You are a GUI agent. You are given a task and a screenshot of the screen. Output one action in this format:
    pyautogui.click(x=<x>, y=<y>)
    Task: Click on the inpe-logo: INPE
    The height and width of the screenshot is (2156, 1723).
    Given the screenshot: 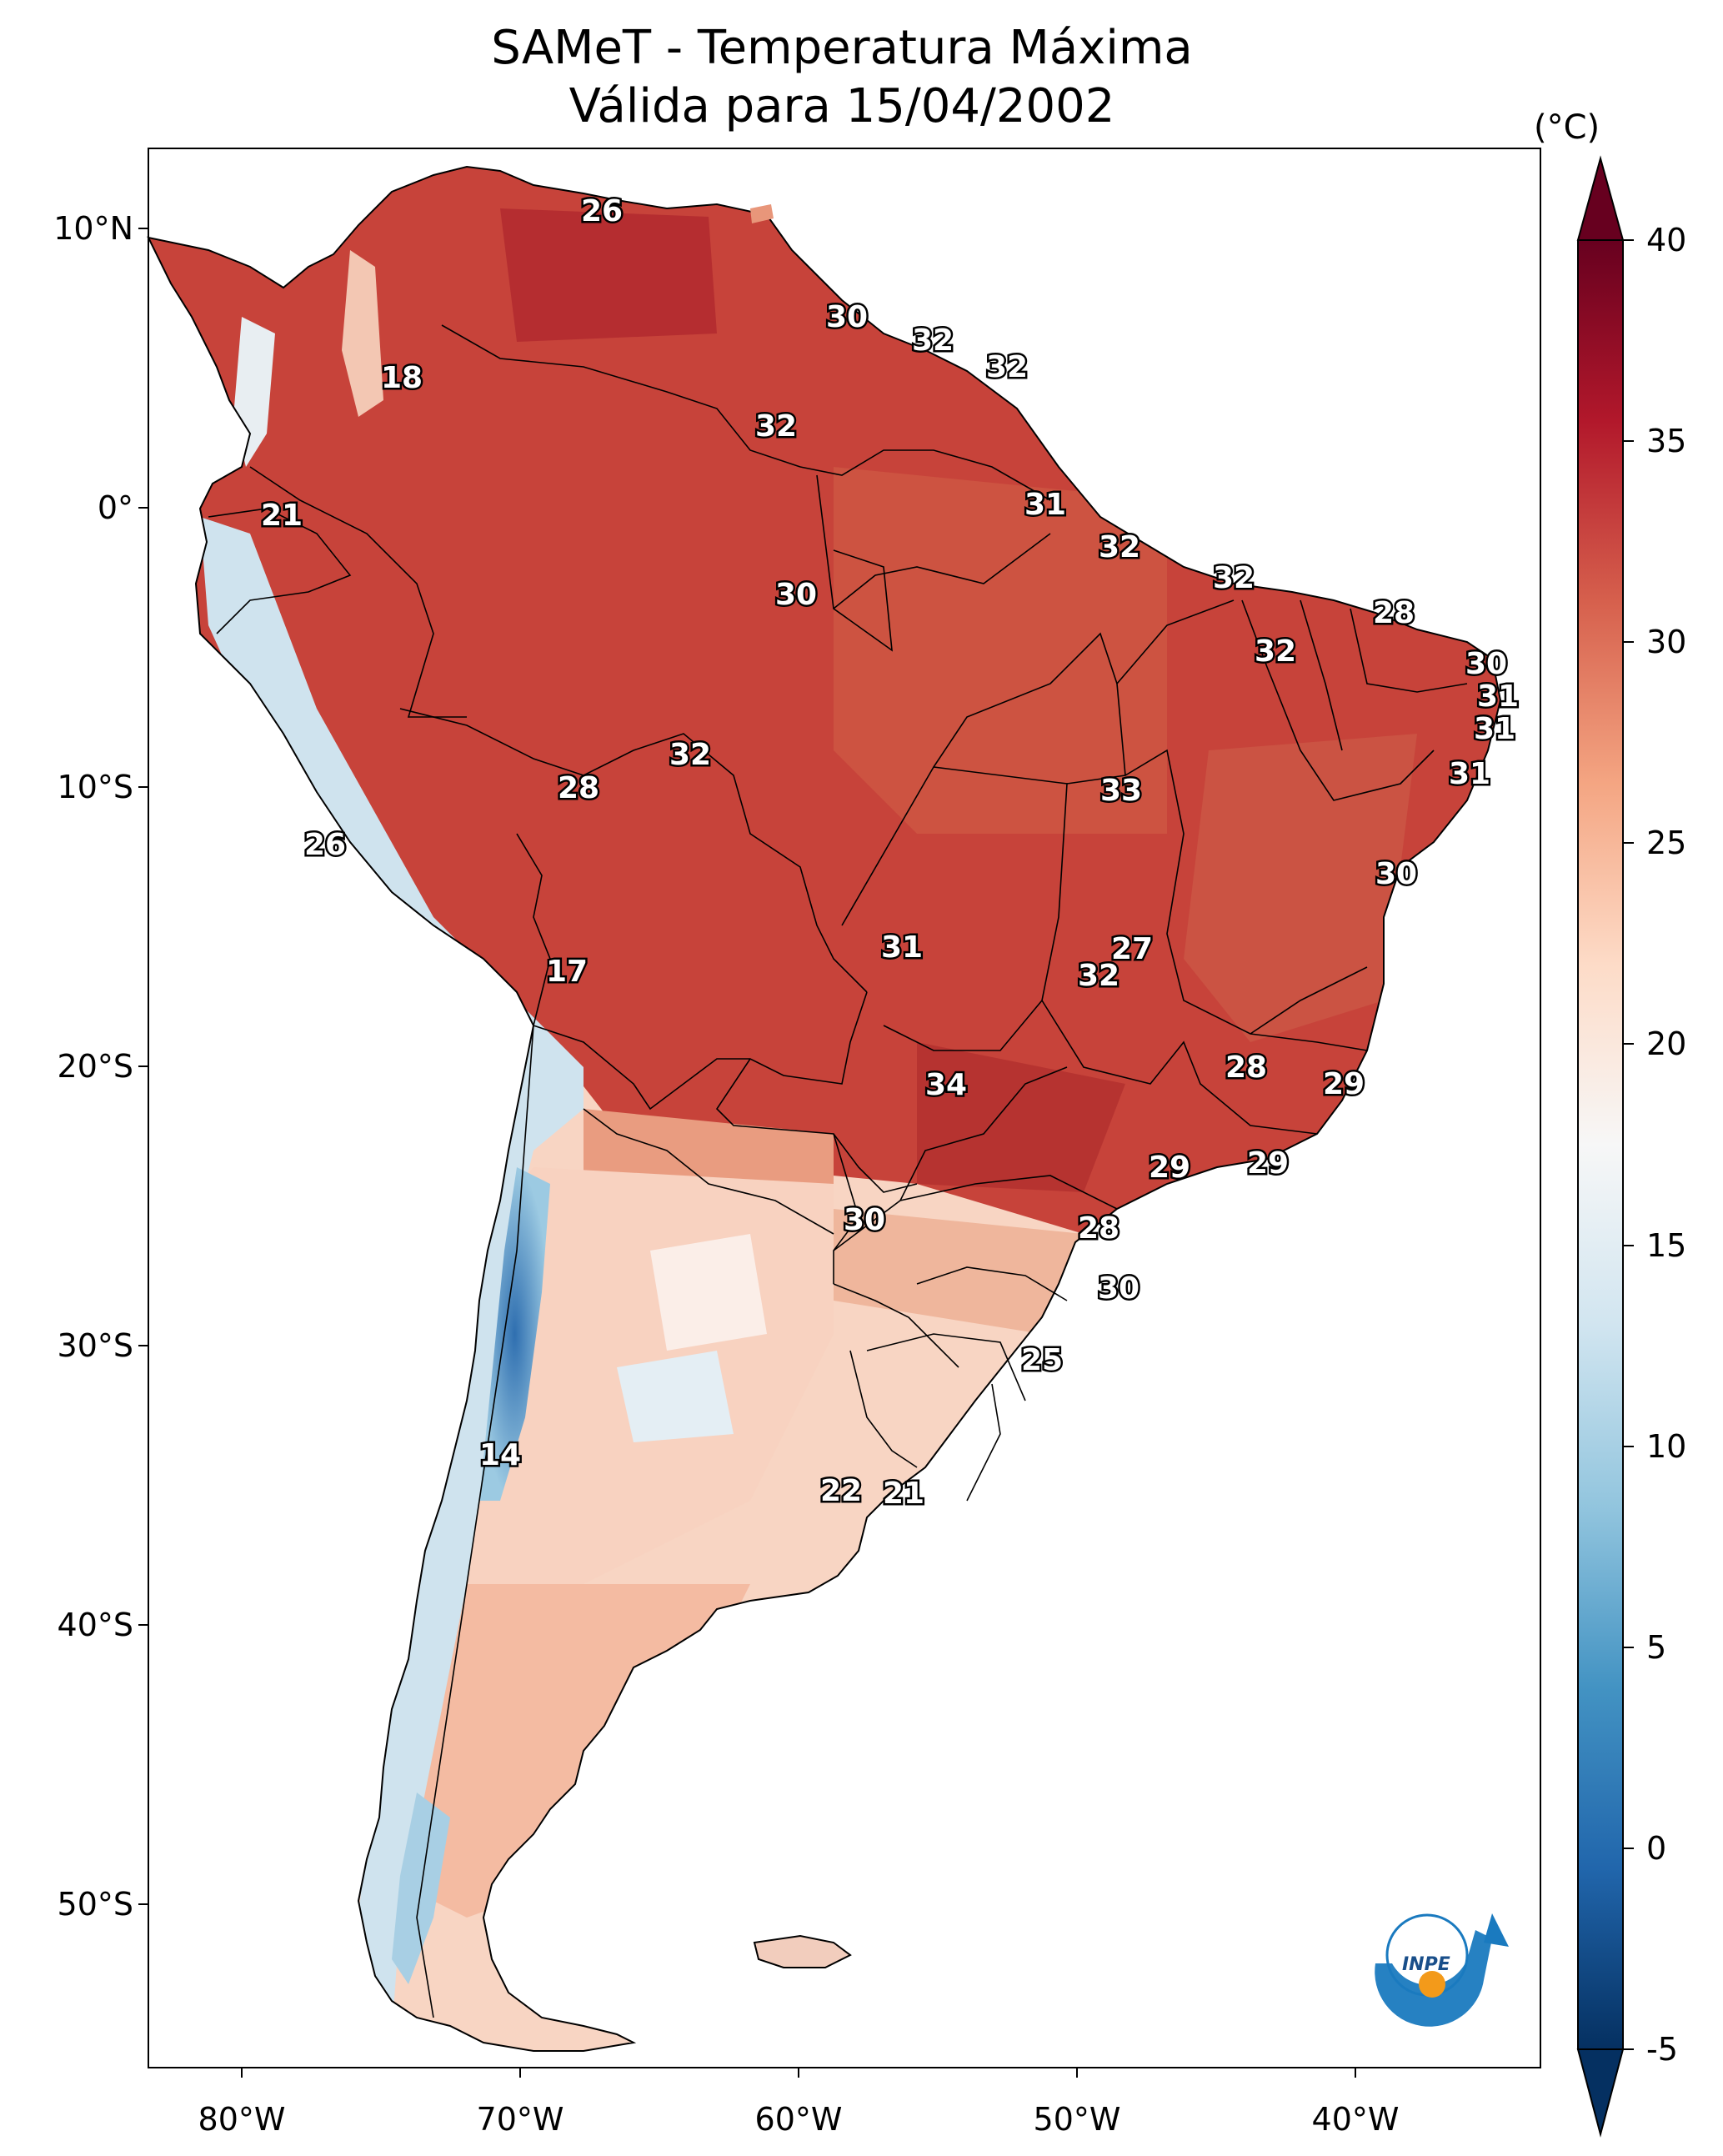 What is the action you would take?
    pyautogui.click(x=1442, y=1970)
    